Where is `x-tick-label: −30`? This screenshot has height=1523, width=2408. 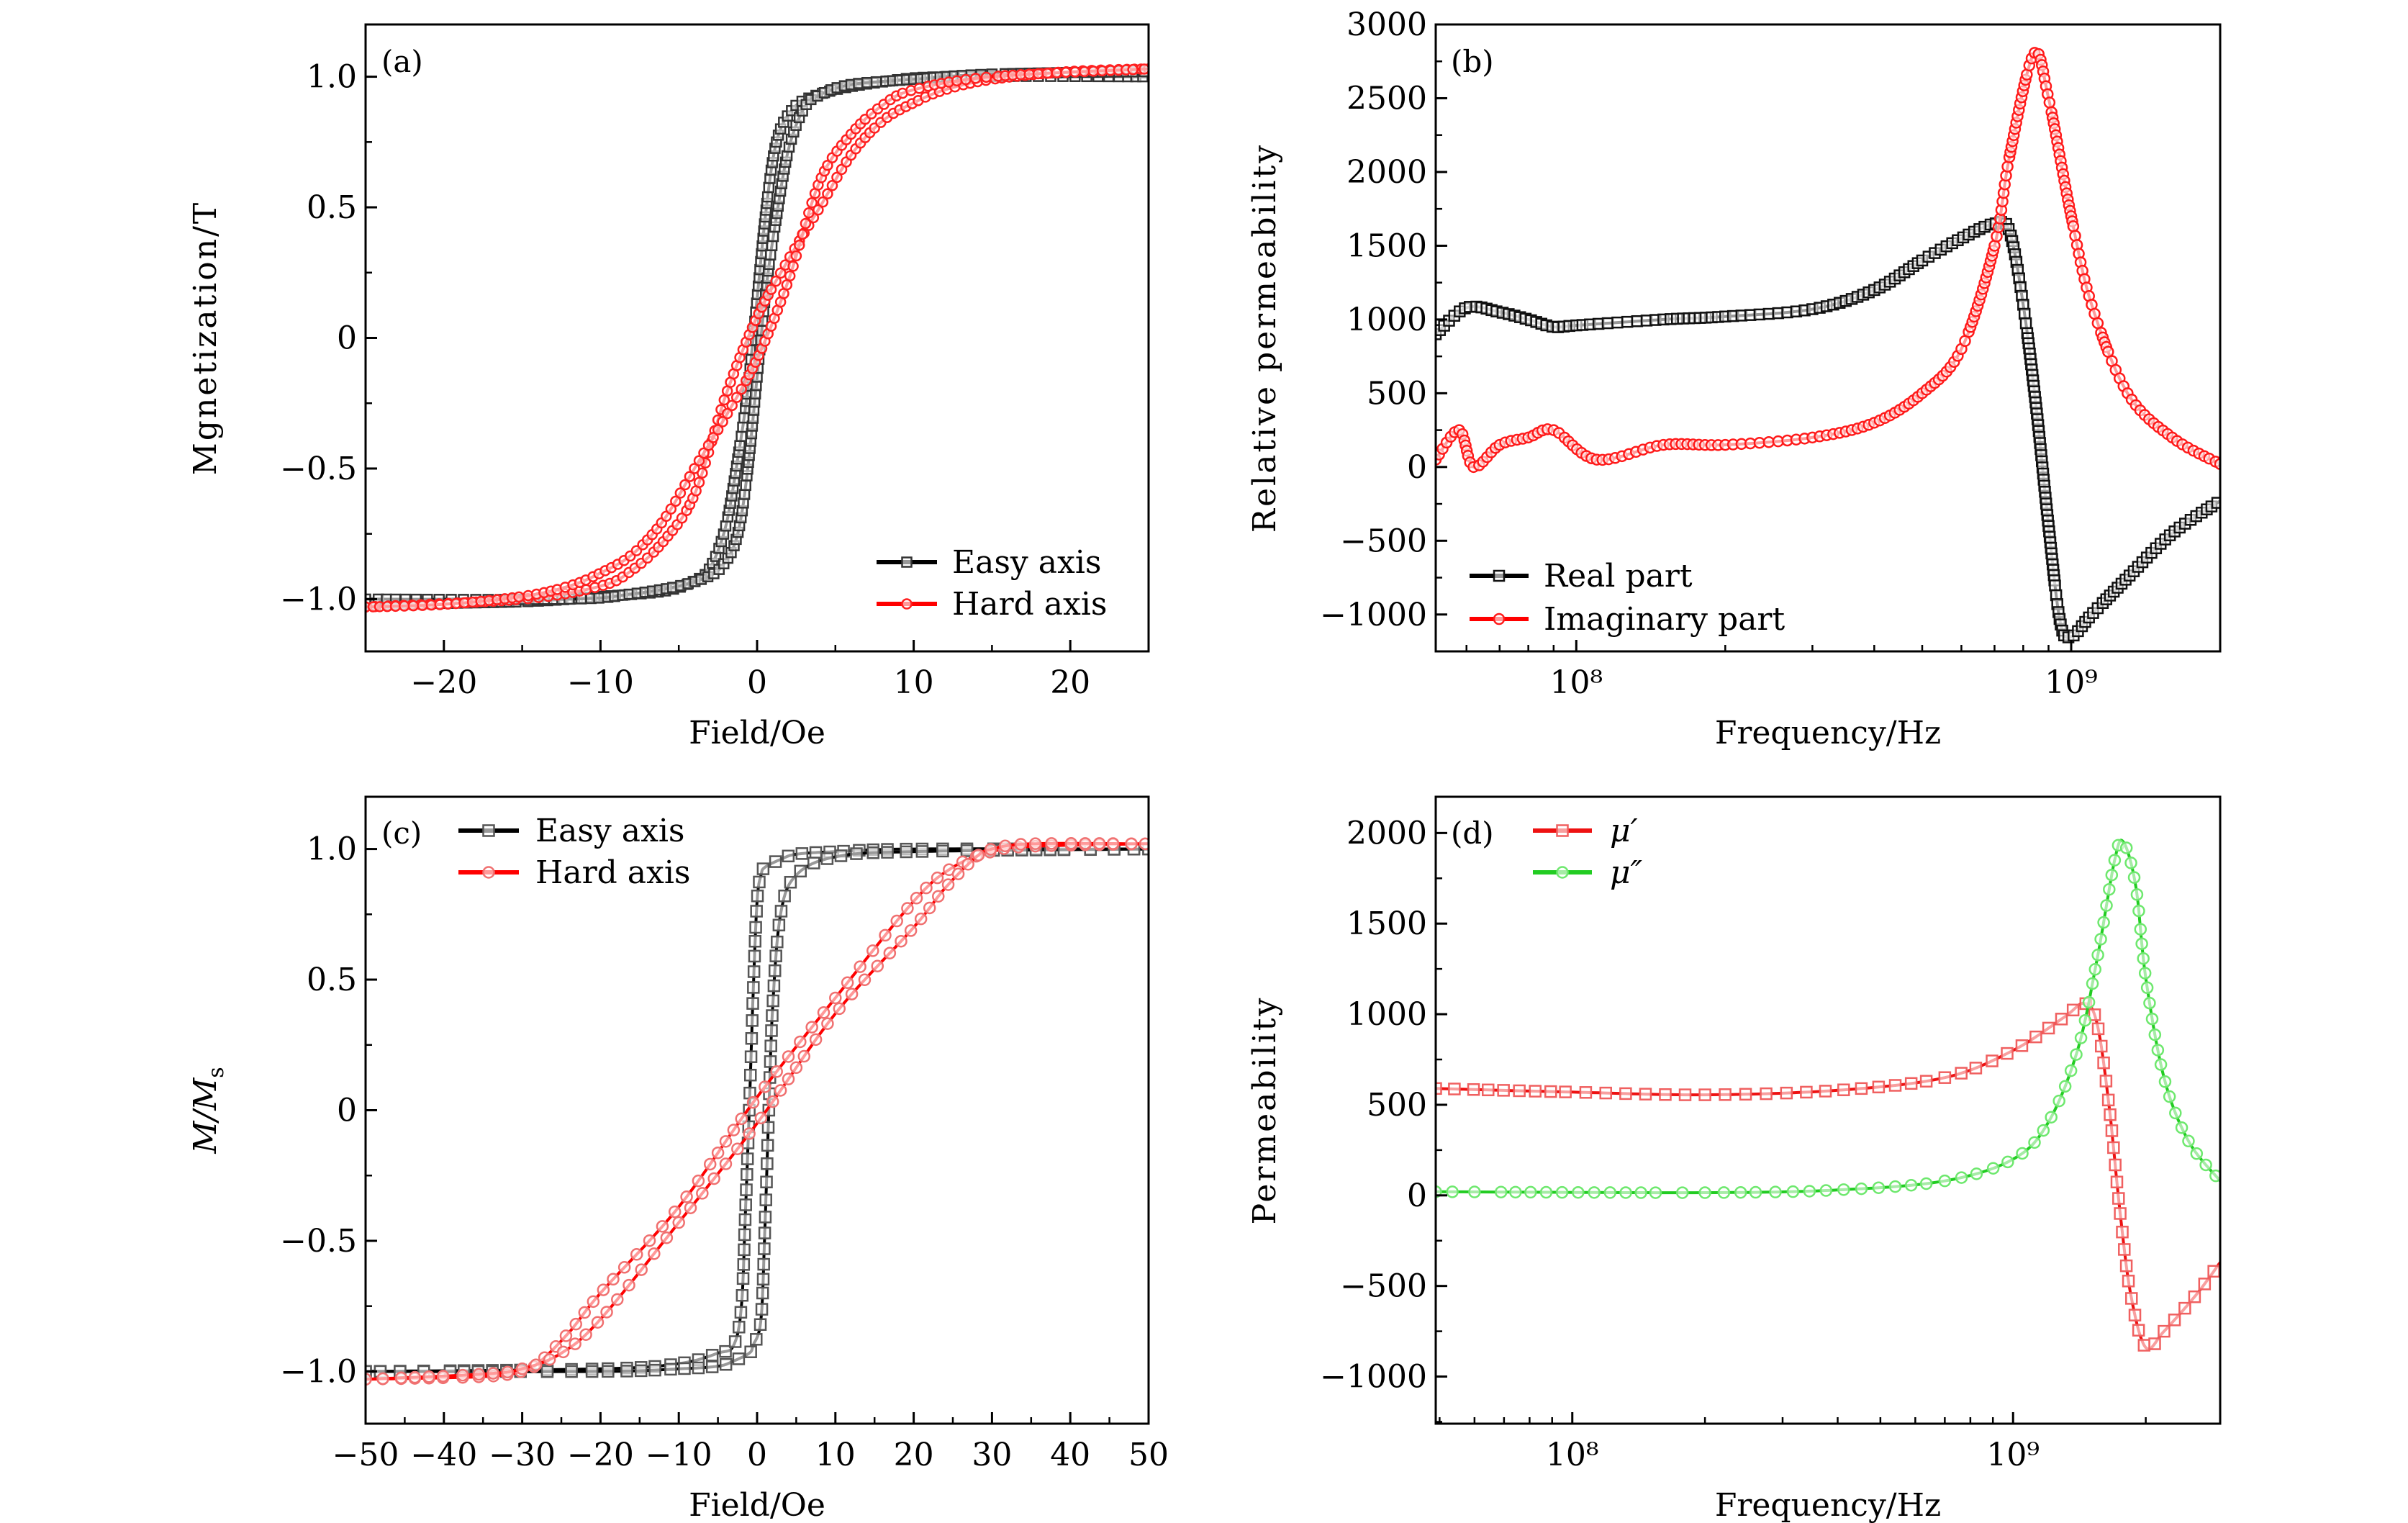
x-tick-label: −30 is located at coordinates (522, 1455).